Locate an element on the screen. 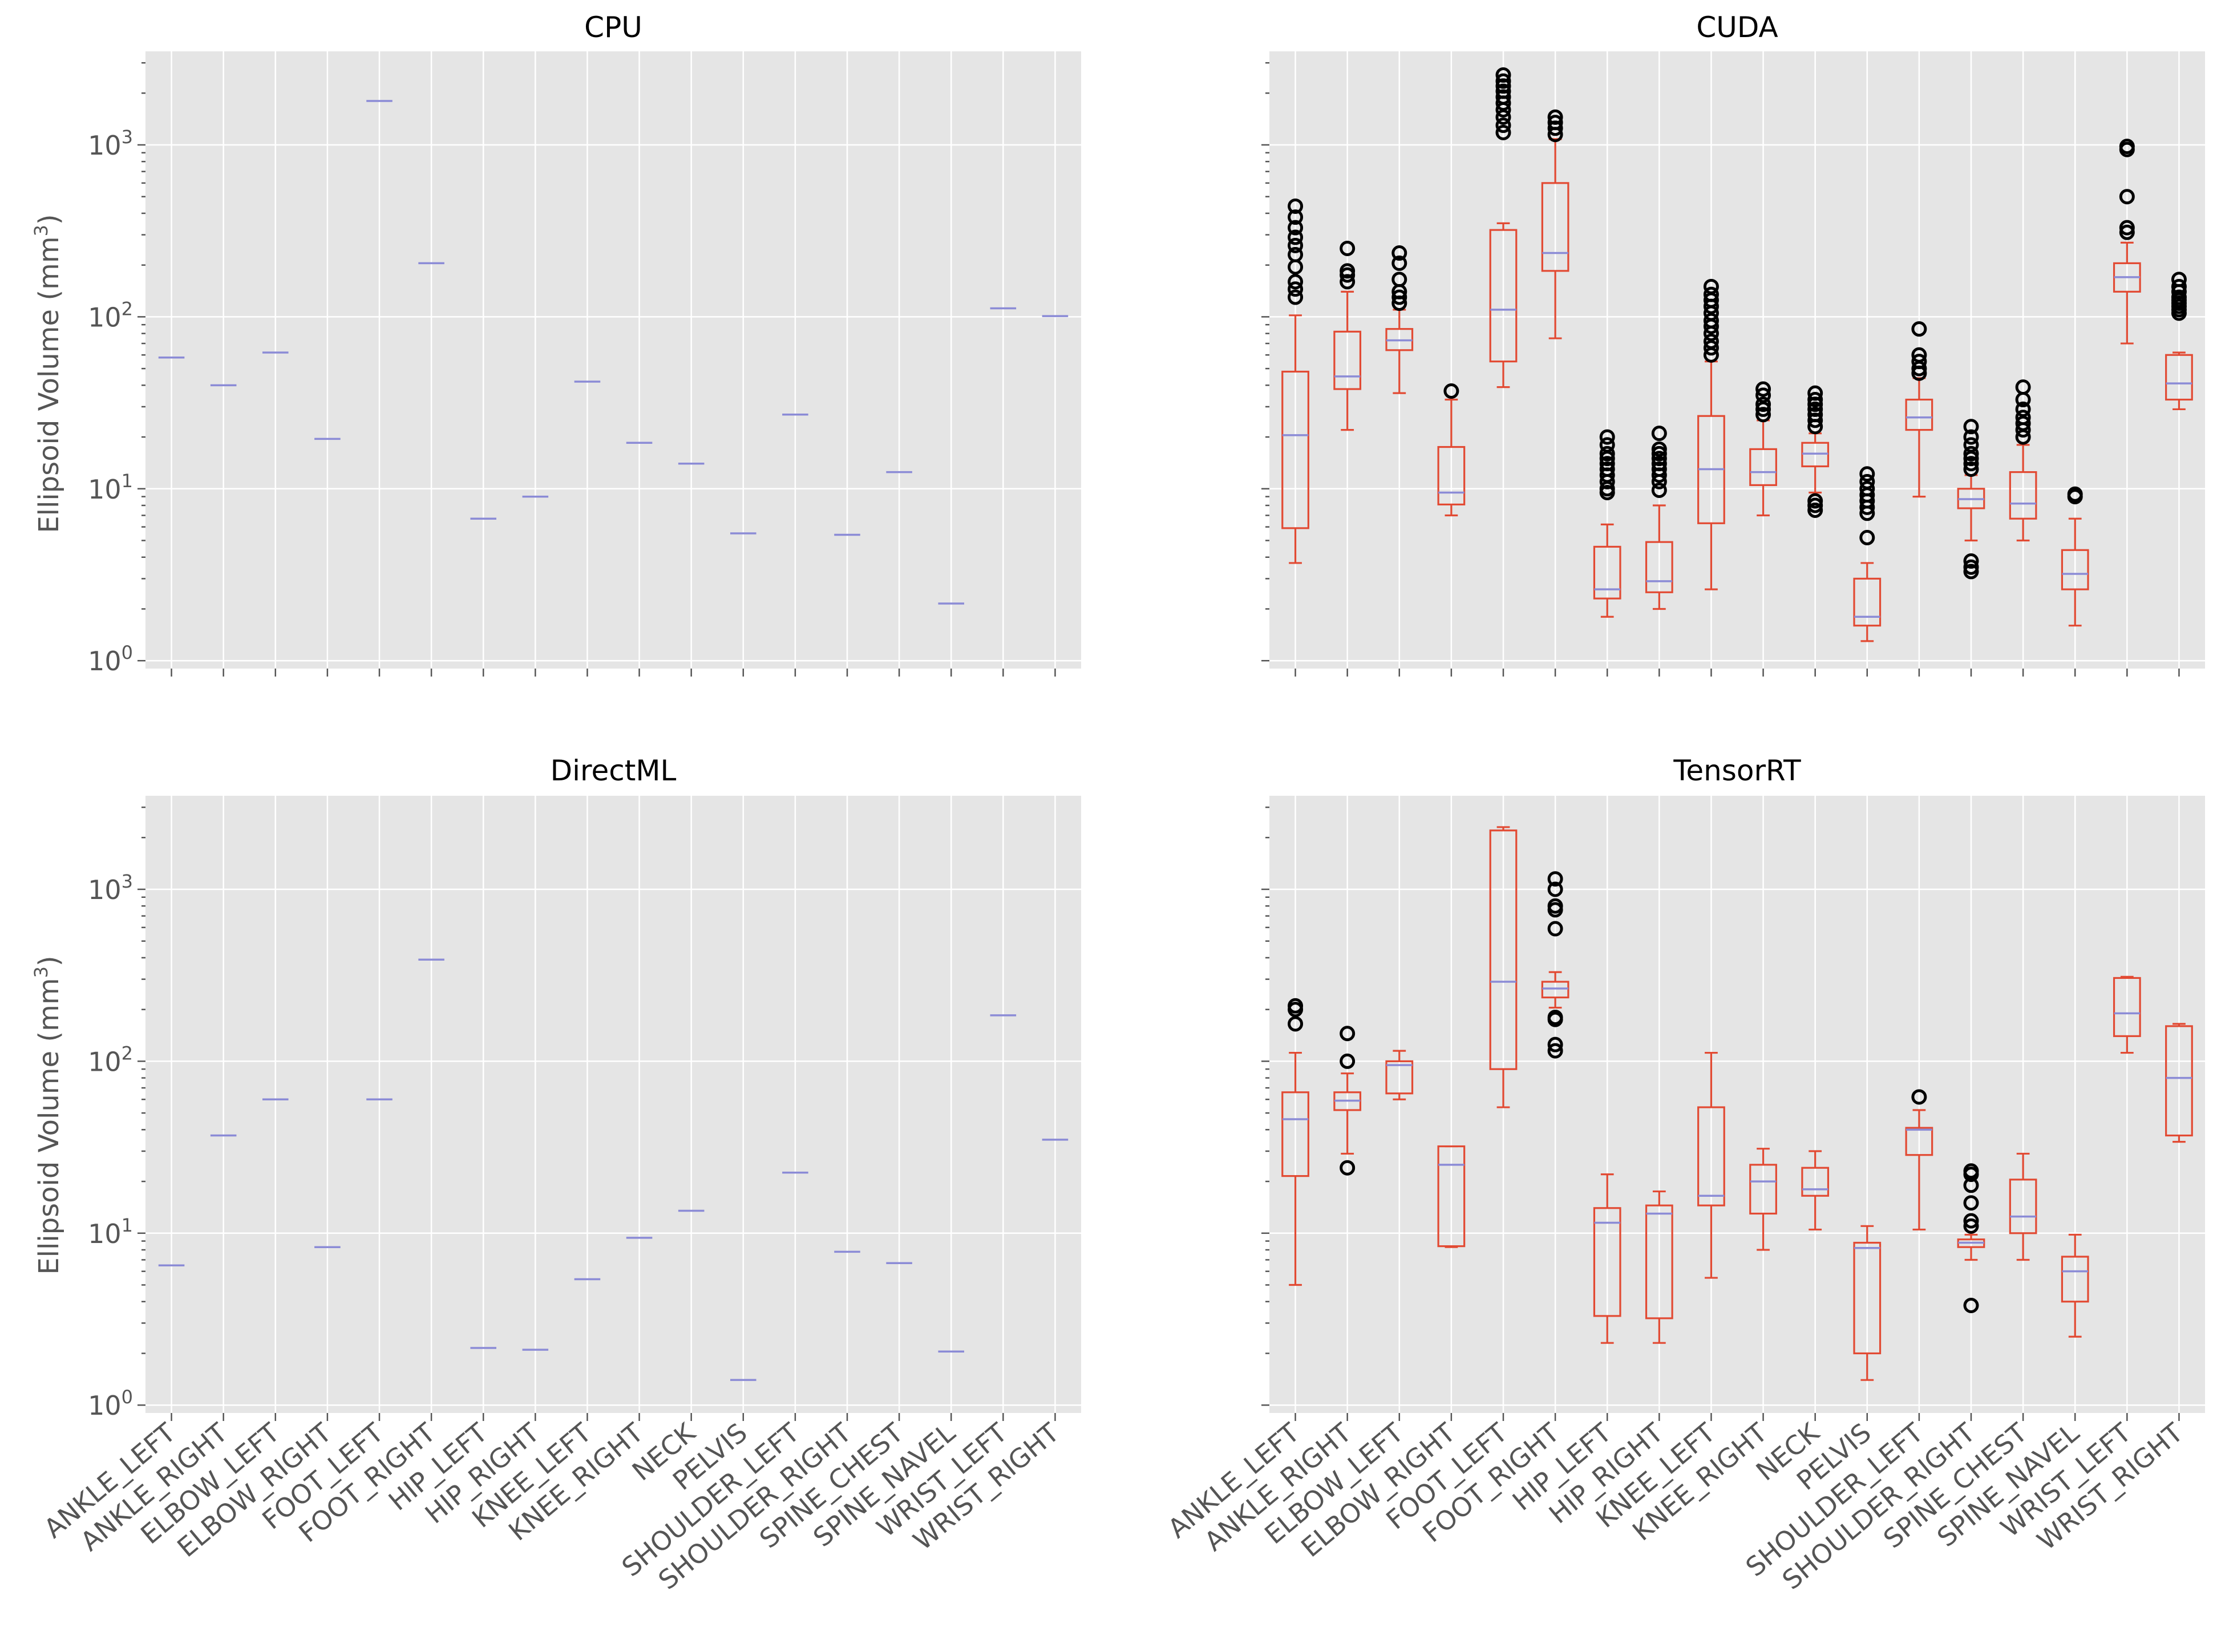  y-tick-label: 10² is located at coordinates (110, 315).